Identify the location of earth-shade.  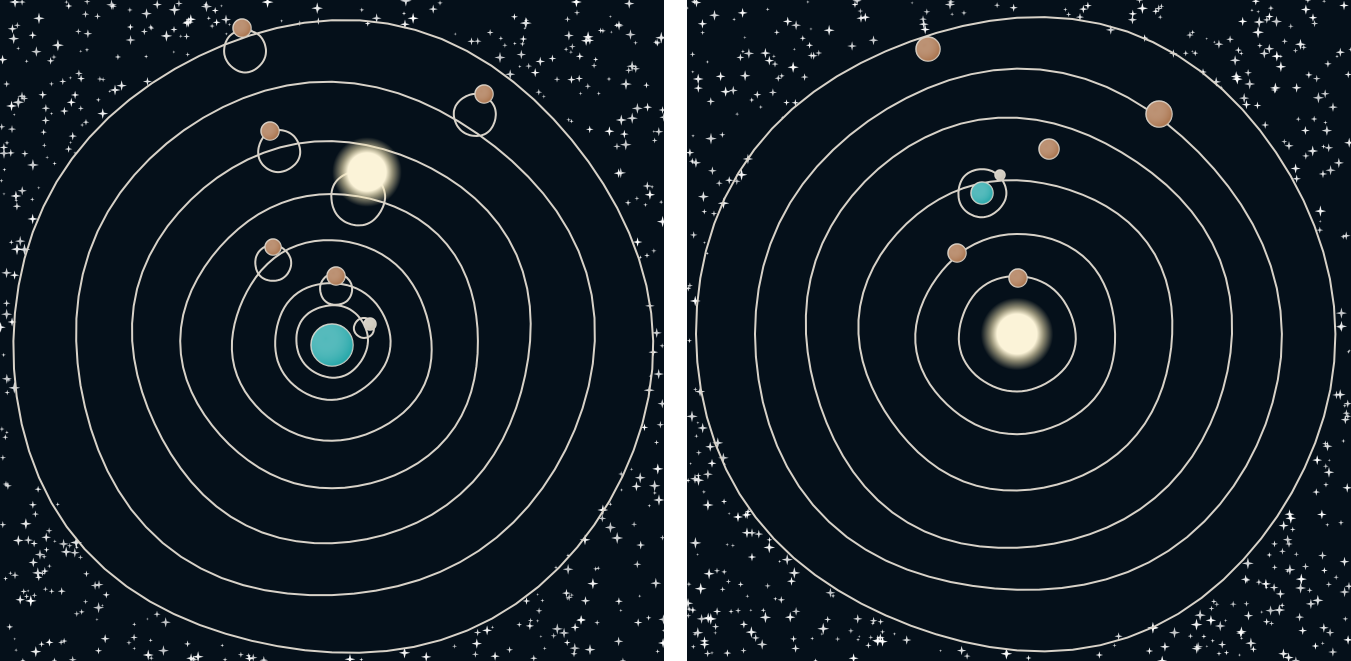
(982, 193).